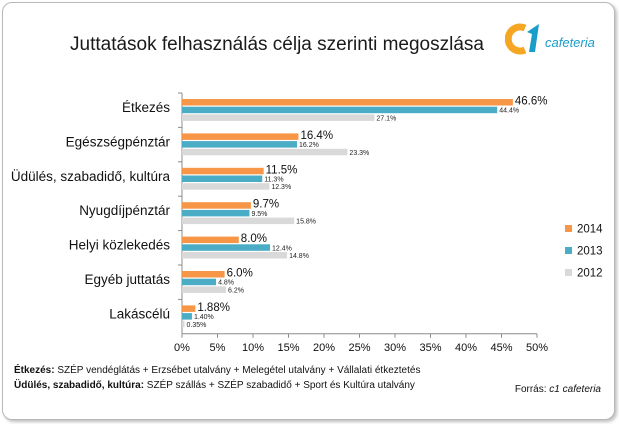 The width and height of the screenshot is (619, 424). I want to click on x-tick-label: 20%, so click(324, 348).